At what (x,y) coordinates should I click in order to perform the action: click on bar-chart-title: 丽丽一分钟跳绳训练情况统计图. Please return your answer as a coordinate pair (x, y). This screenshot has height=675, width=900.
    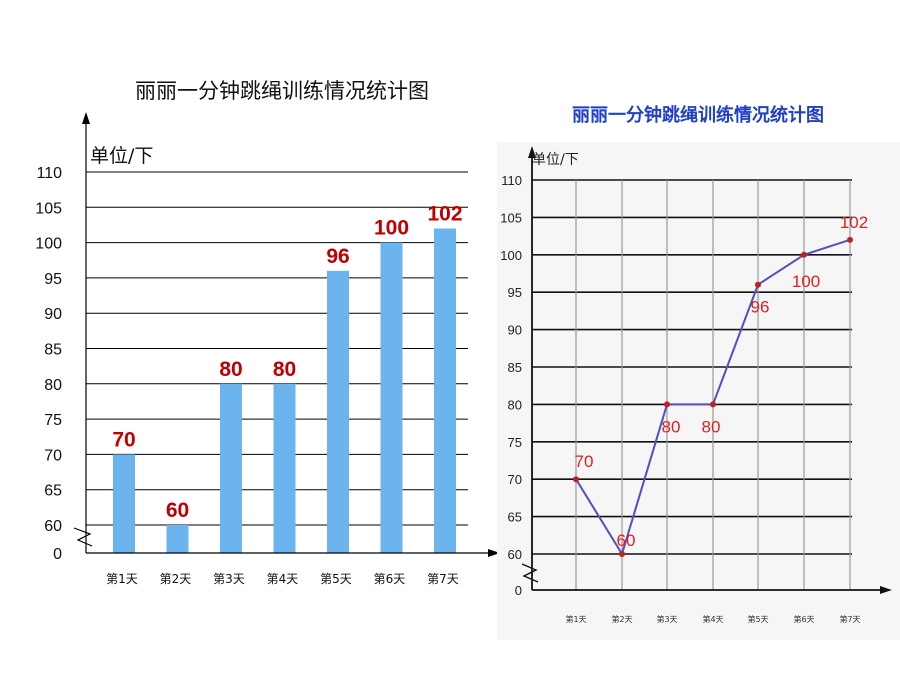
    Looking at the image, I should click on (282, 91).